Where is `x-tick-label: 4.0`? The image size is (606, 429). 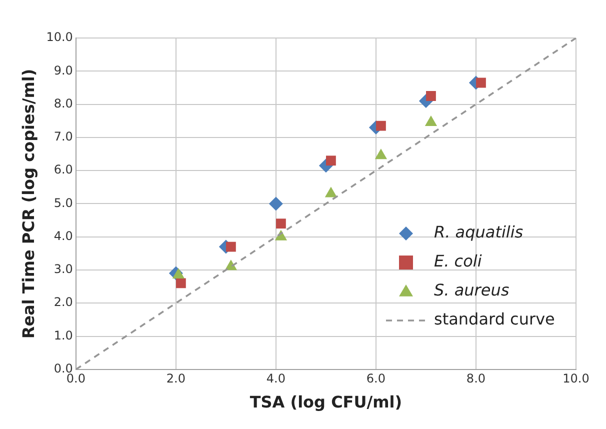 x-tick-label: 4.0 is located at coordinates (276, 379).